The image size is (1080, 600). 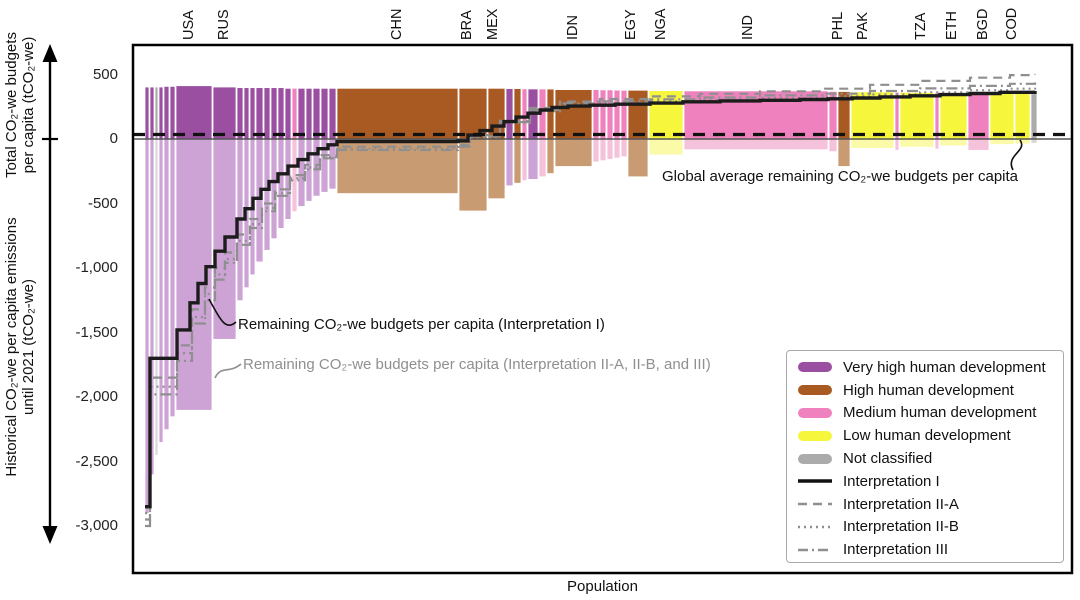 I want to click on legend-item: Interpretation III, so click(x=928, y=549).